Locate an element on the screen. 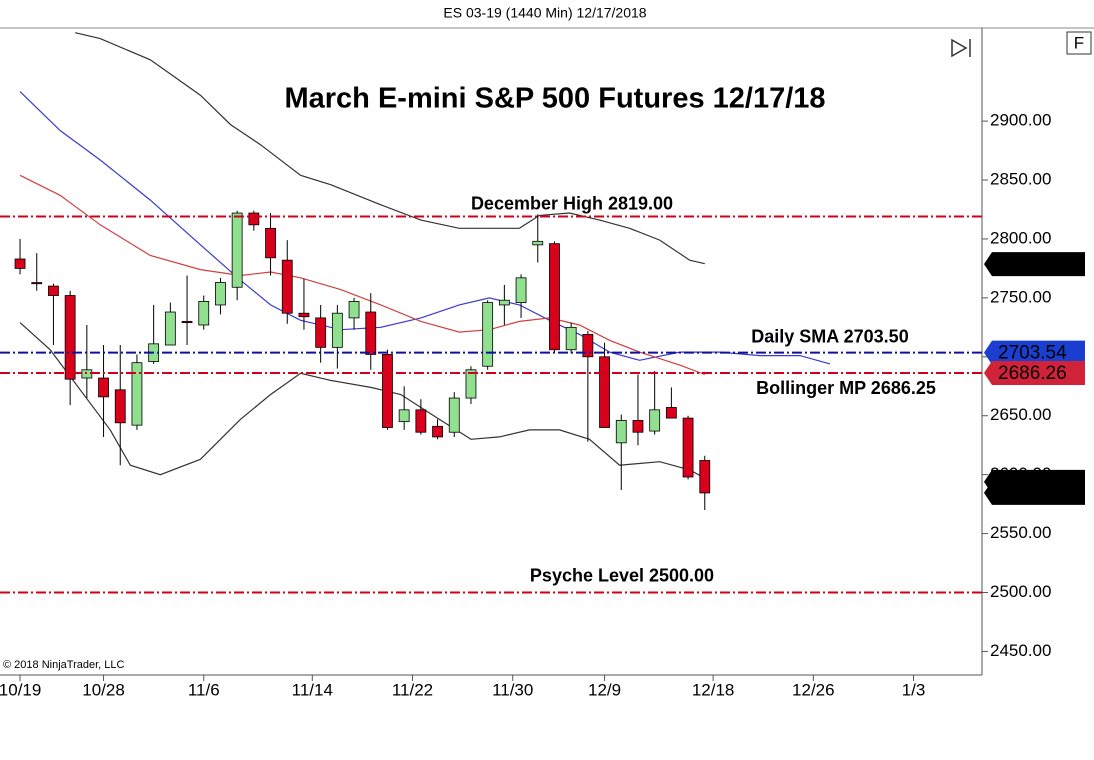 This screenshot has height=760, width=1094. button-box is located at coordinates (1079, 43).